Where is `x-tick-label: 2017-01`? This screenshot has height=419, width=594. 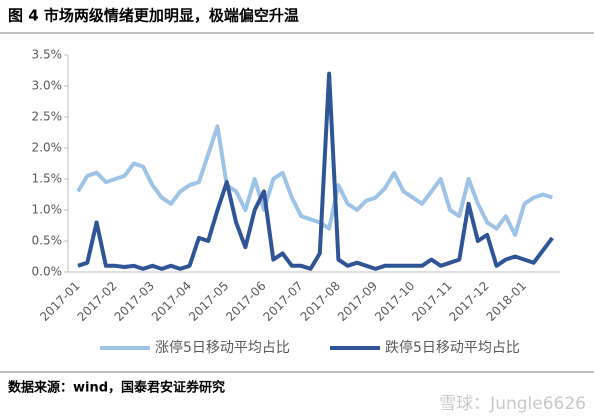
x-tick-label: 2017-01 is located at coordinates (59, 301).